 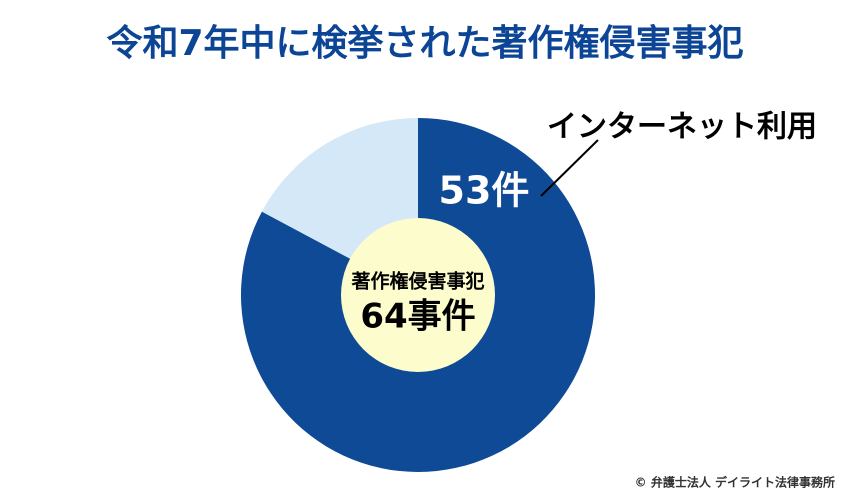 What do you see at coordinates (417, 317) in the screenshot?
I see `center-total: 64事件` at bounding box center [417, 317].